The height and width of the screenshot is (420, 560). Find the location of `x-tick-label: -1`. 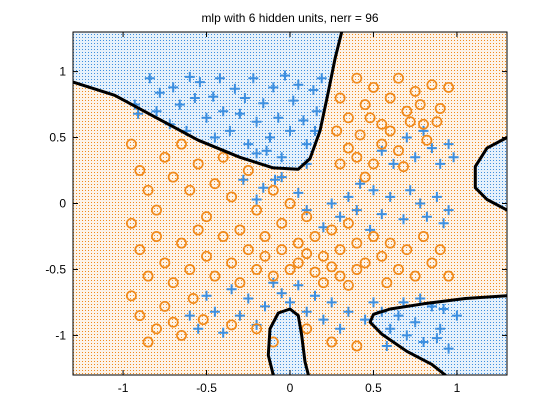

x-tick-label: -1 is located at coordinates (123, 388).